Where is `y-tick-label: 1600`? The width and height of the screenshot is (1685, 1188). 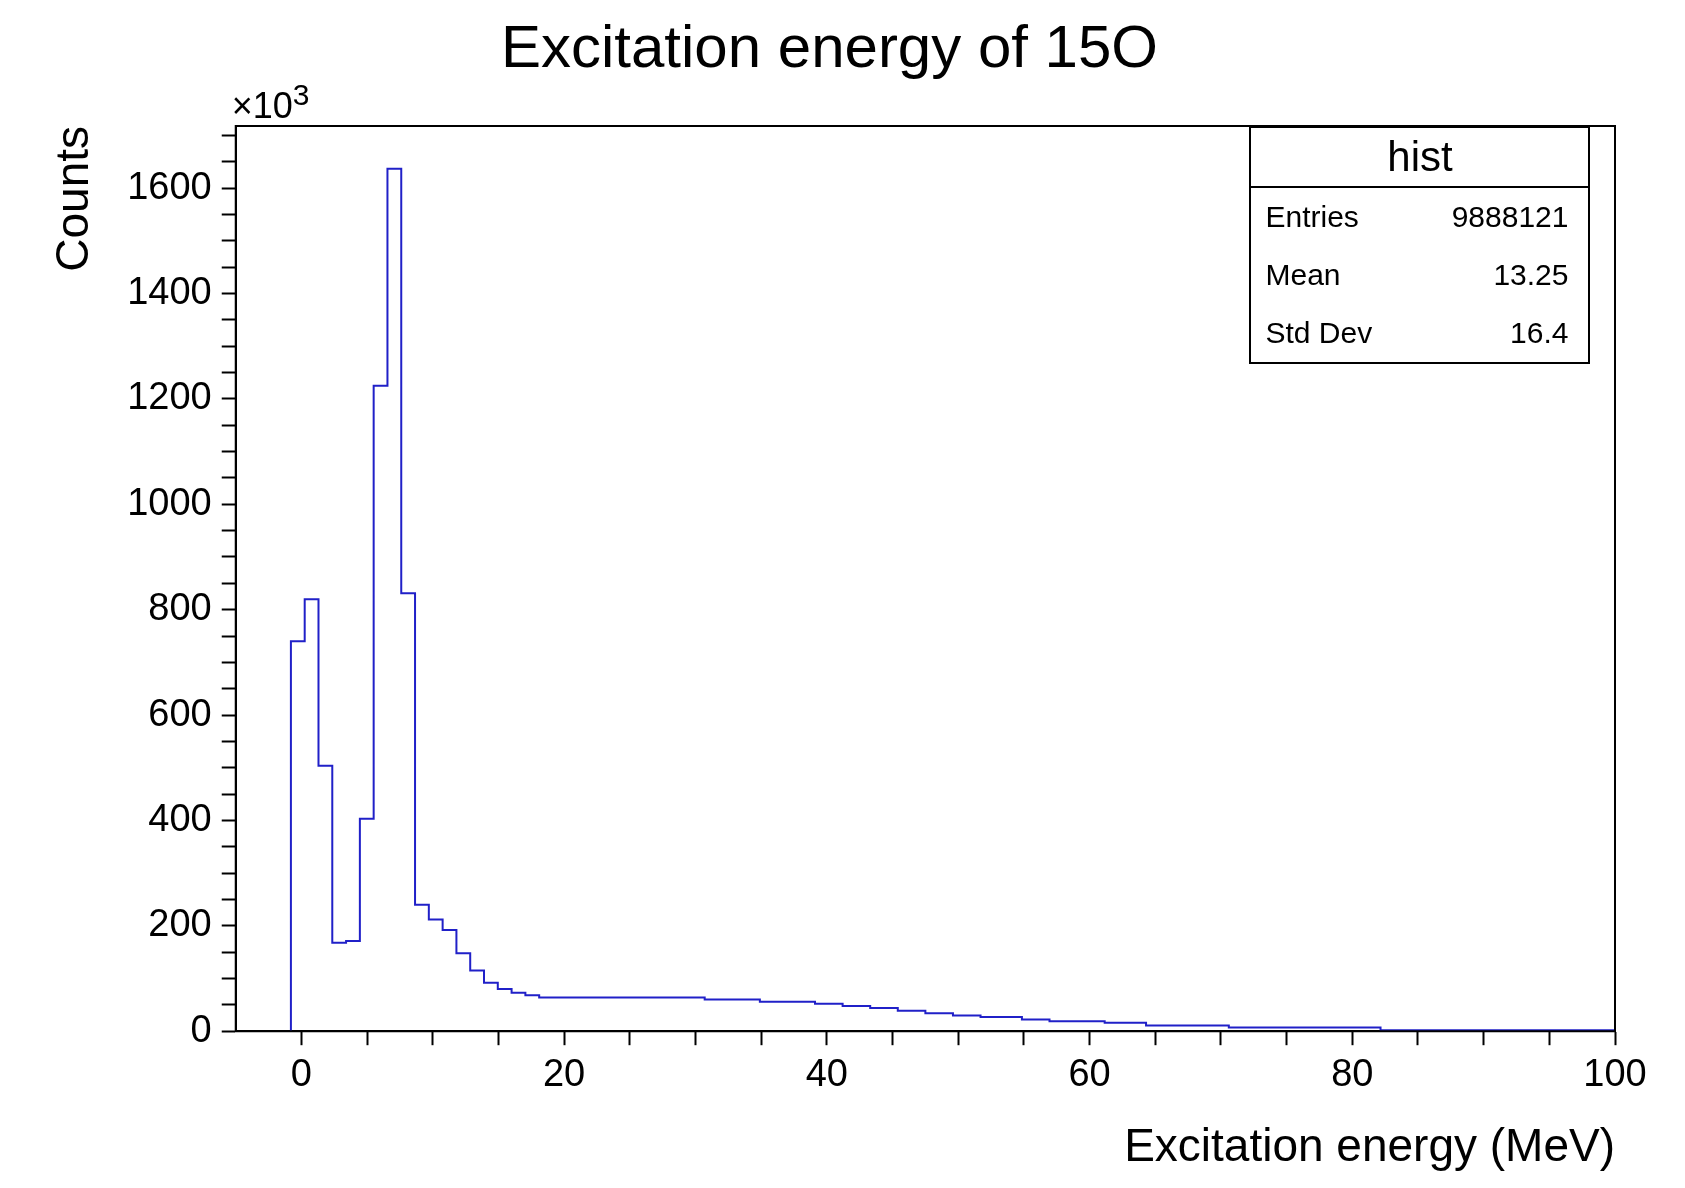 y-tick-label: 1600 is located at coordinates (169, 185).